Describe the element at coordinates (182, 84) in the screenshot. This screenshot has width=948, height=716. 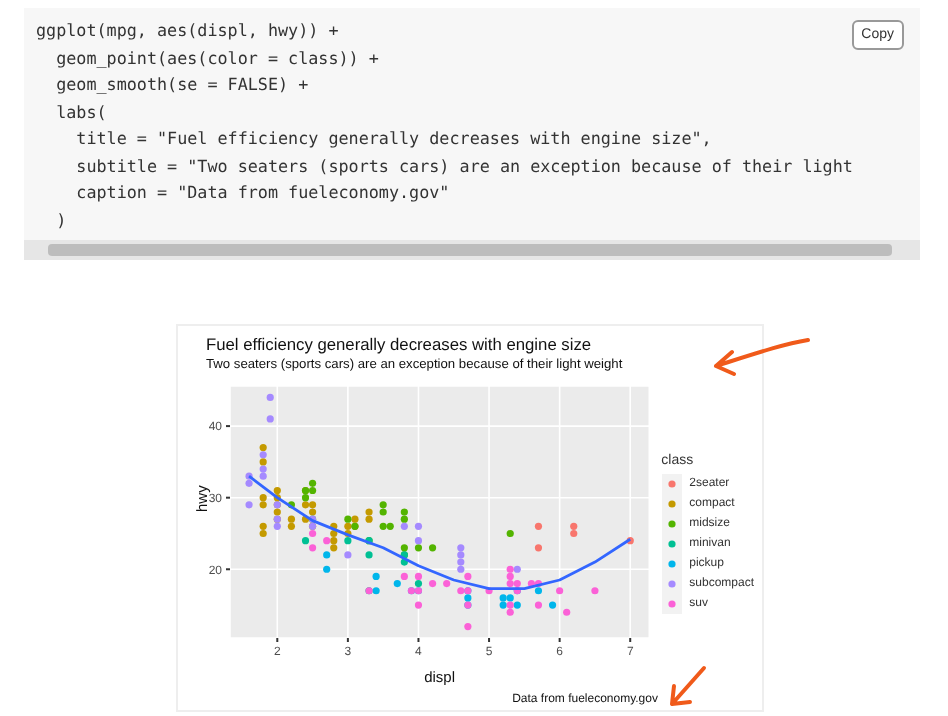
I see `text: geom_smooth(se = FALSE) +` at that location.